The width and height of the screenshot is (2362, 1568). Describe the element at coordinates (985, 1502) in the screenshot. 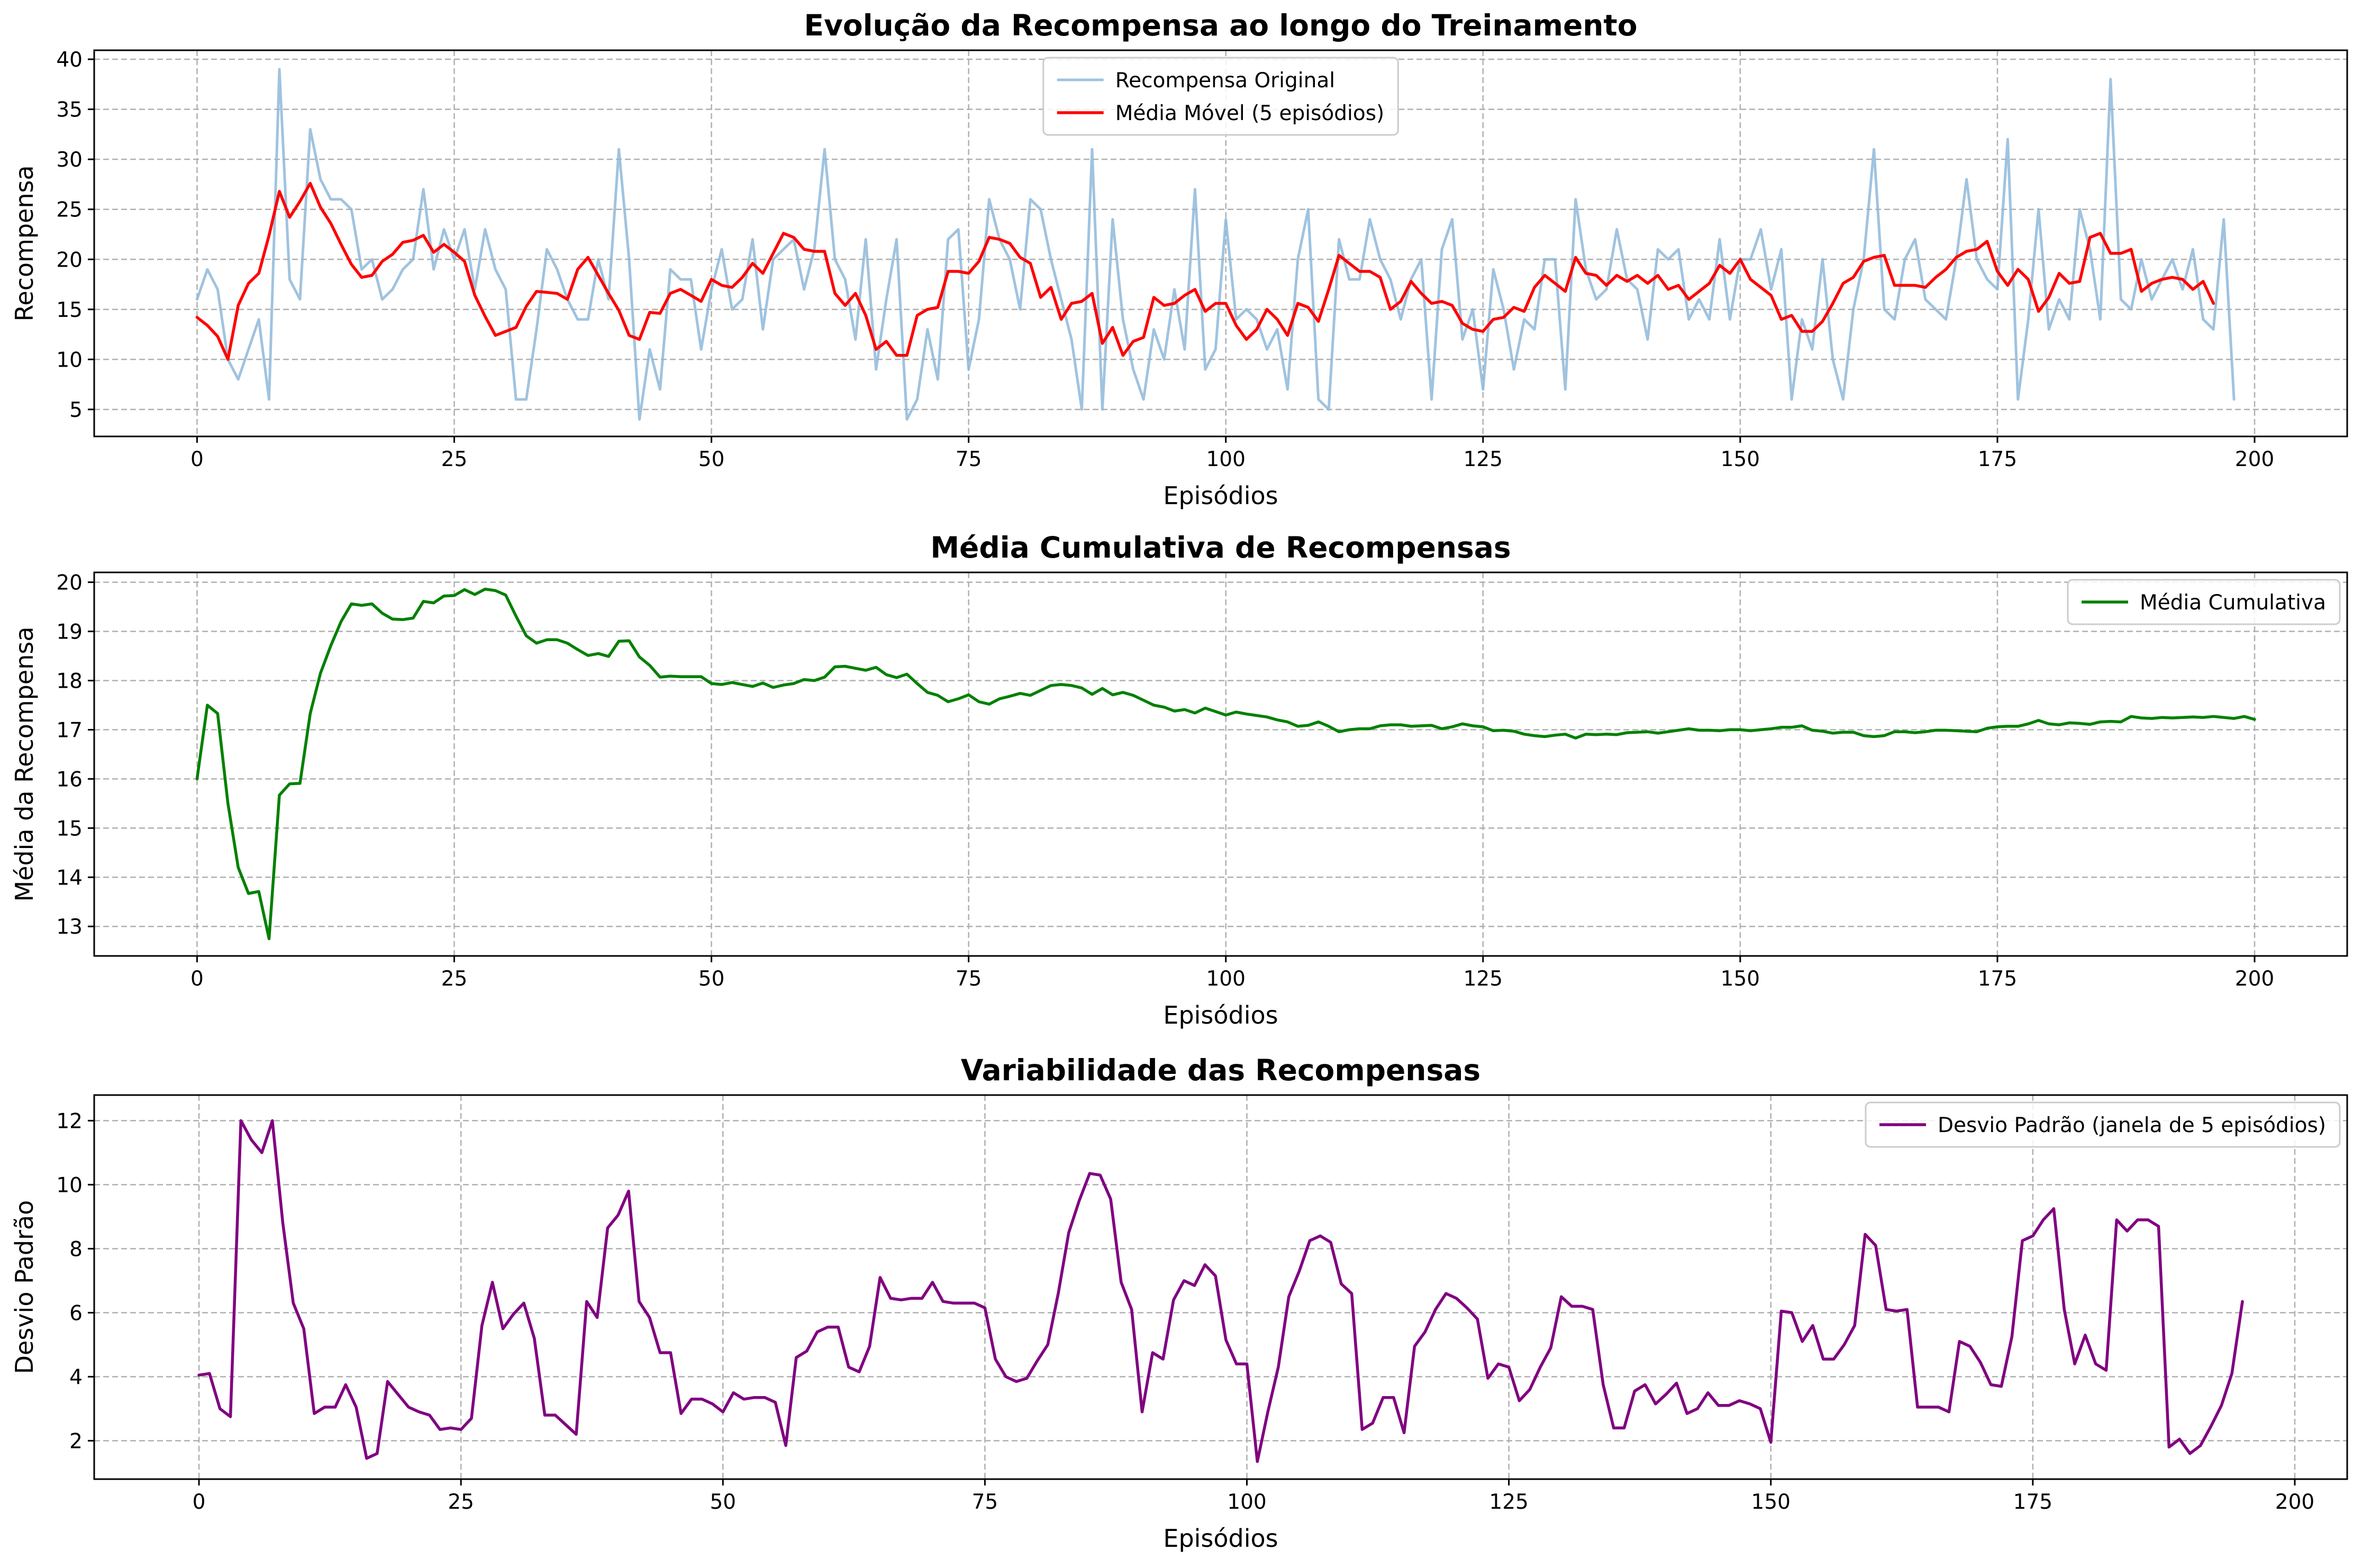

I see `x-tick-label: 75` at that location.